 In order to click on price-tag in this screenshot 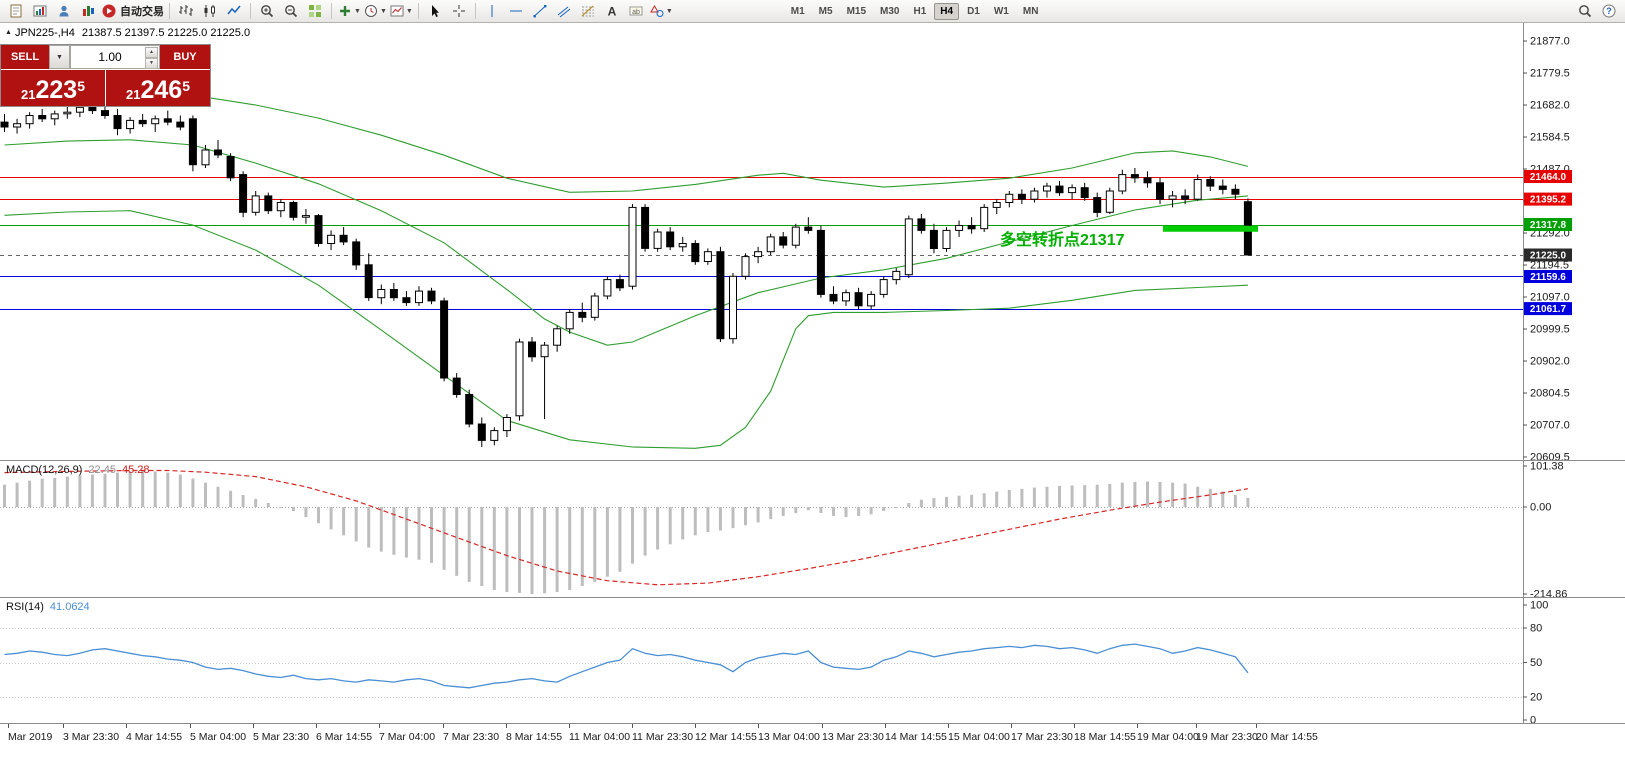, I will do `click(1548, 176)`.